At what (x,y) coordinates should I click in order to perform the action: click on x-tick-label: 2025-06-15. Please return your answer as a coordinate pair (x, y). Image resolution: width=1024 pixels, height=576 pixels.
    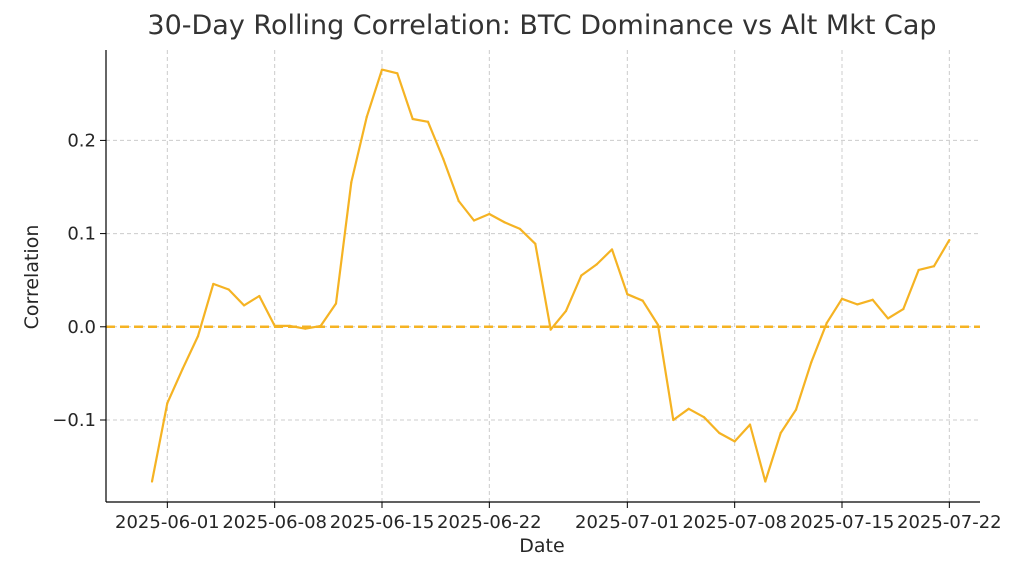
    Looking at the image, I should click on (382, 522).